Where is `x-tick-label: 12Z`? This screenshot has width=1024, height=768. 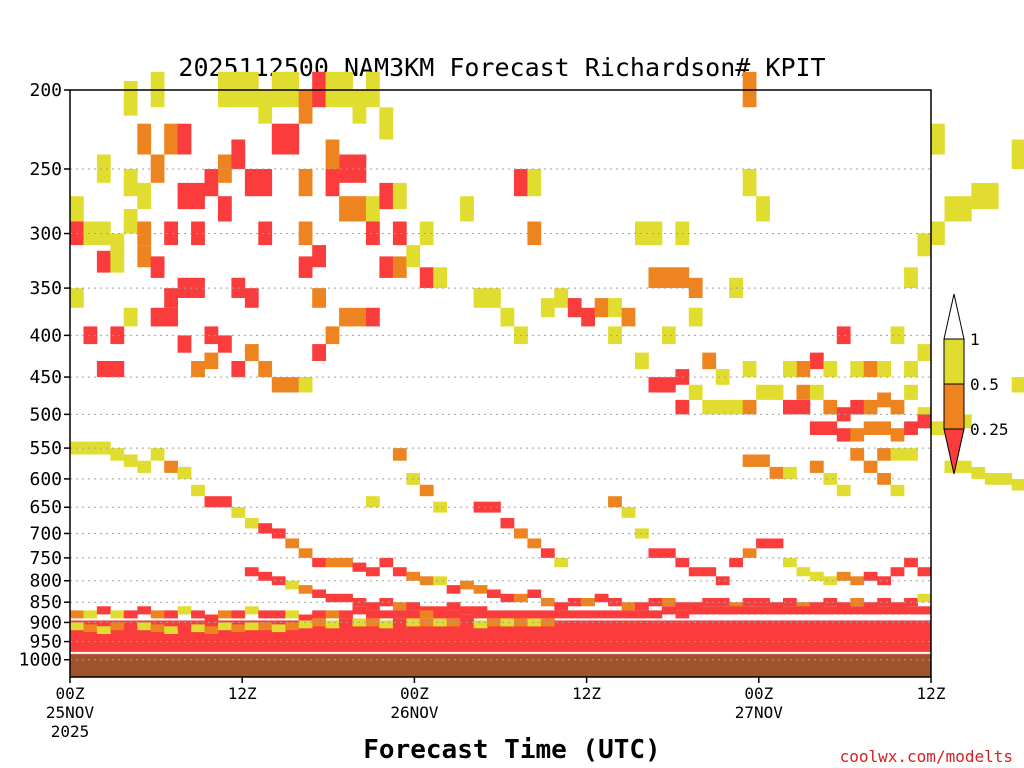
x-tick-label: 12Z is located at coordinates (242, 693).